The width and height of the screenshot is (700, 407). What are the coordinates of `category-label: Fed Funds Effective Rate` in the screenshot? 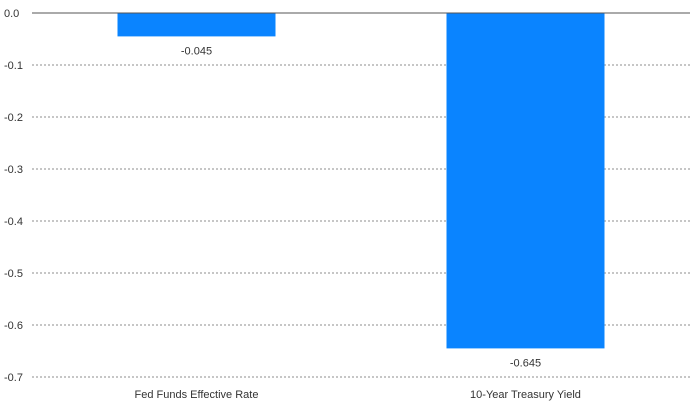 It's located at (197, 395).